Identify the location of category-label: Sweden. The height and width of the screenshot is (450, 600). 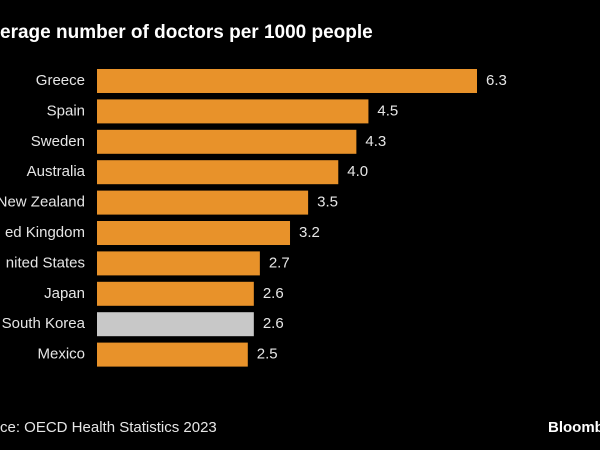
(58, 141).